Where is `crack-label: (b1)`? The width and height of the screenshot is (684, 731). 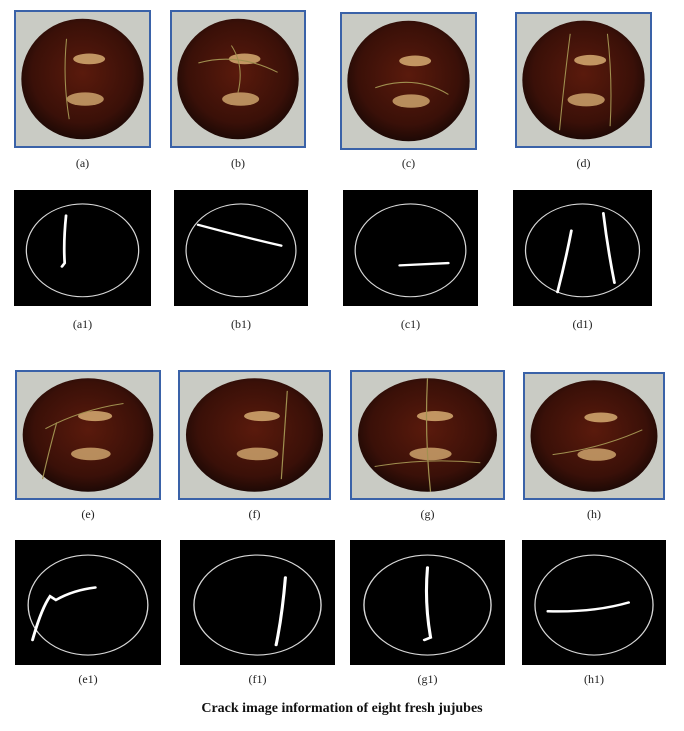 crack-label: (b1) is located at coordinates (241, 324).